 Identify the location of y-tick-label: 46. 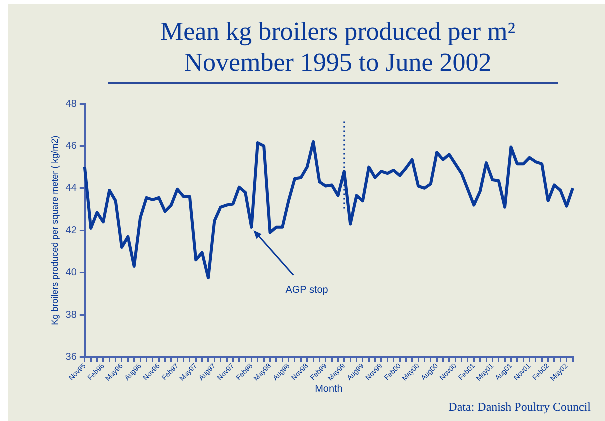
(72, 146).